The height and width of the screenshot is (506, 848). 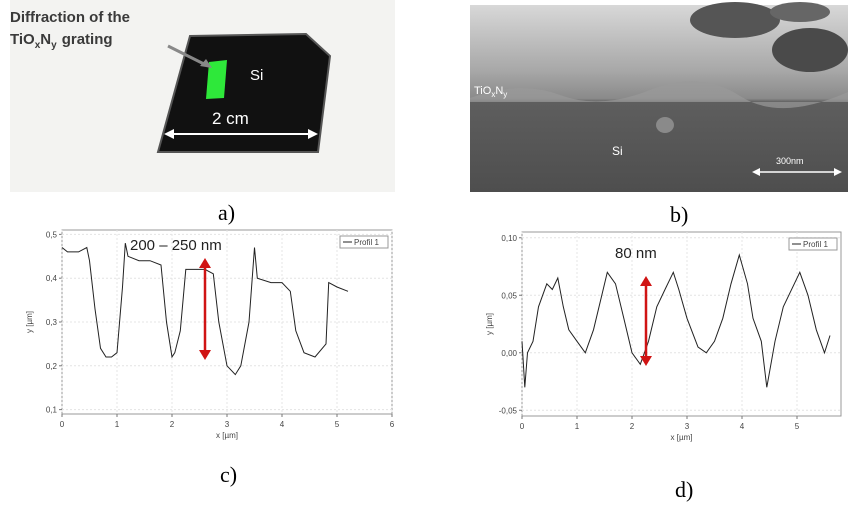 What do you see at coordinates (70, 17) in the screenshot?
I see `photo-label: Diffraction of the` at bounding box center [70, 17].